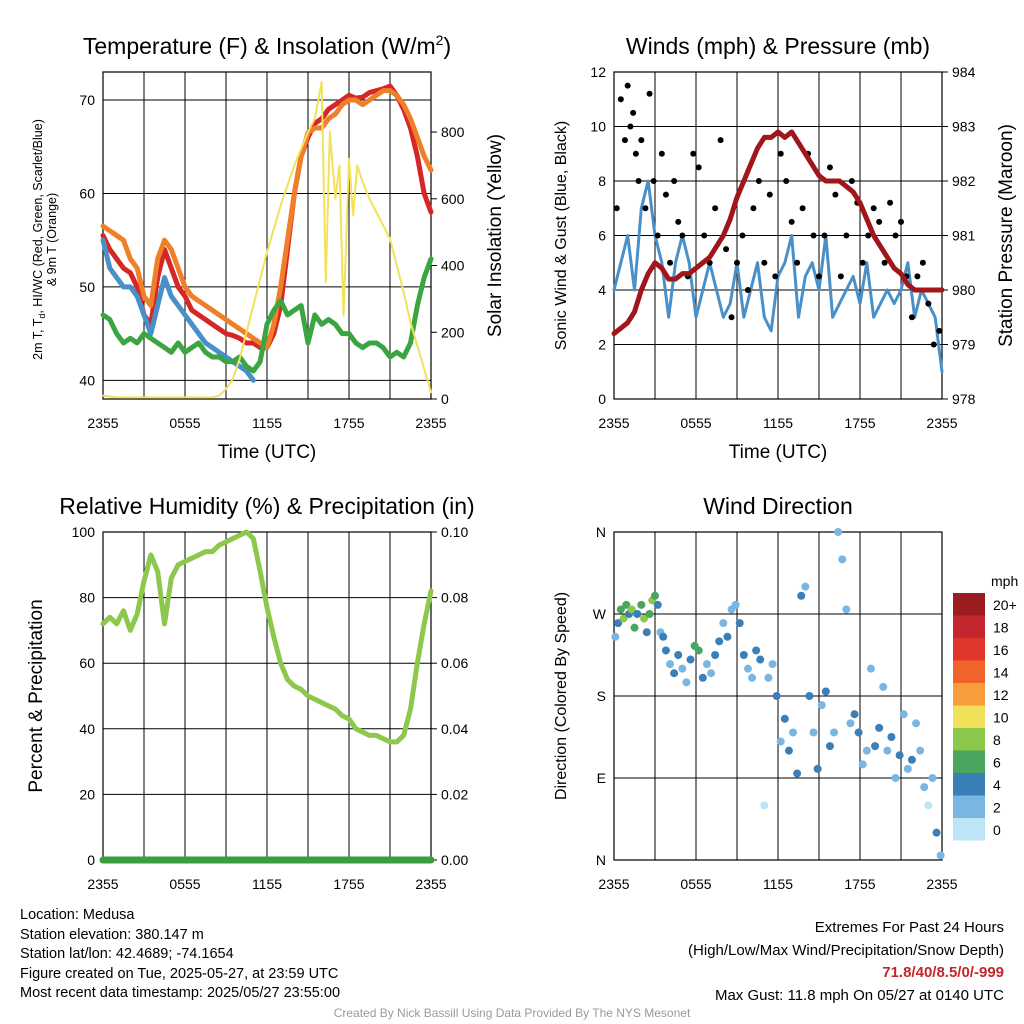 Image resolution: width=1024 pixels, height=1024 pixels. What do you see at coordinates (602, 345) in the screenshot?
I see `y-tick-label: 2` at bounding box center [602, 345].